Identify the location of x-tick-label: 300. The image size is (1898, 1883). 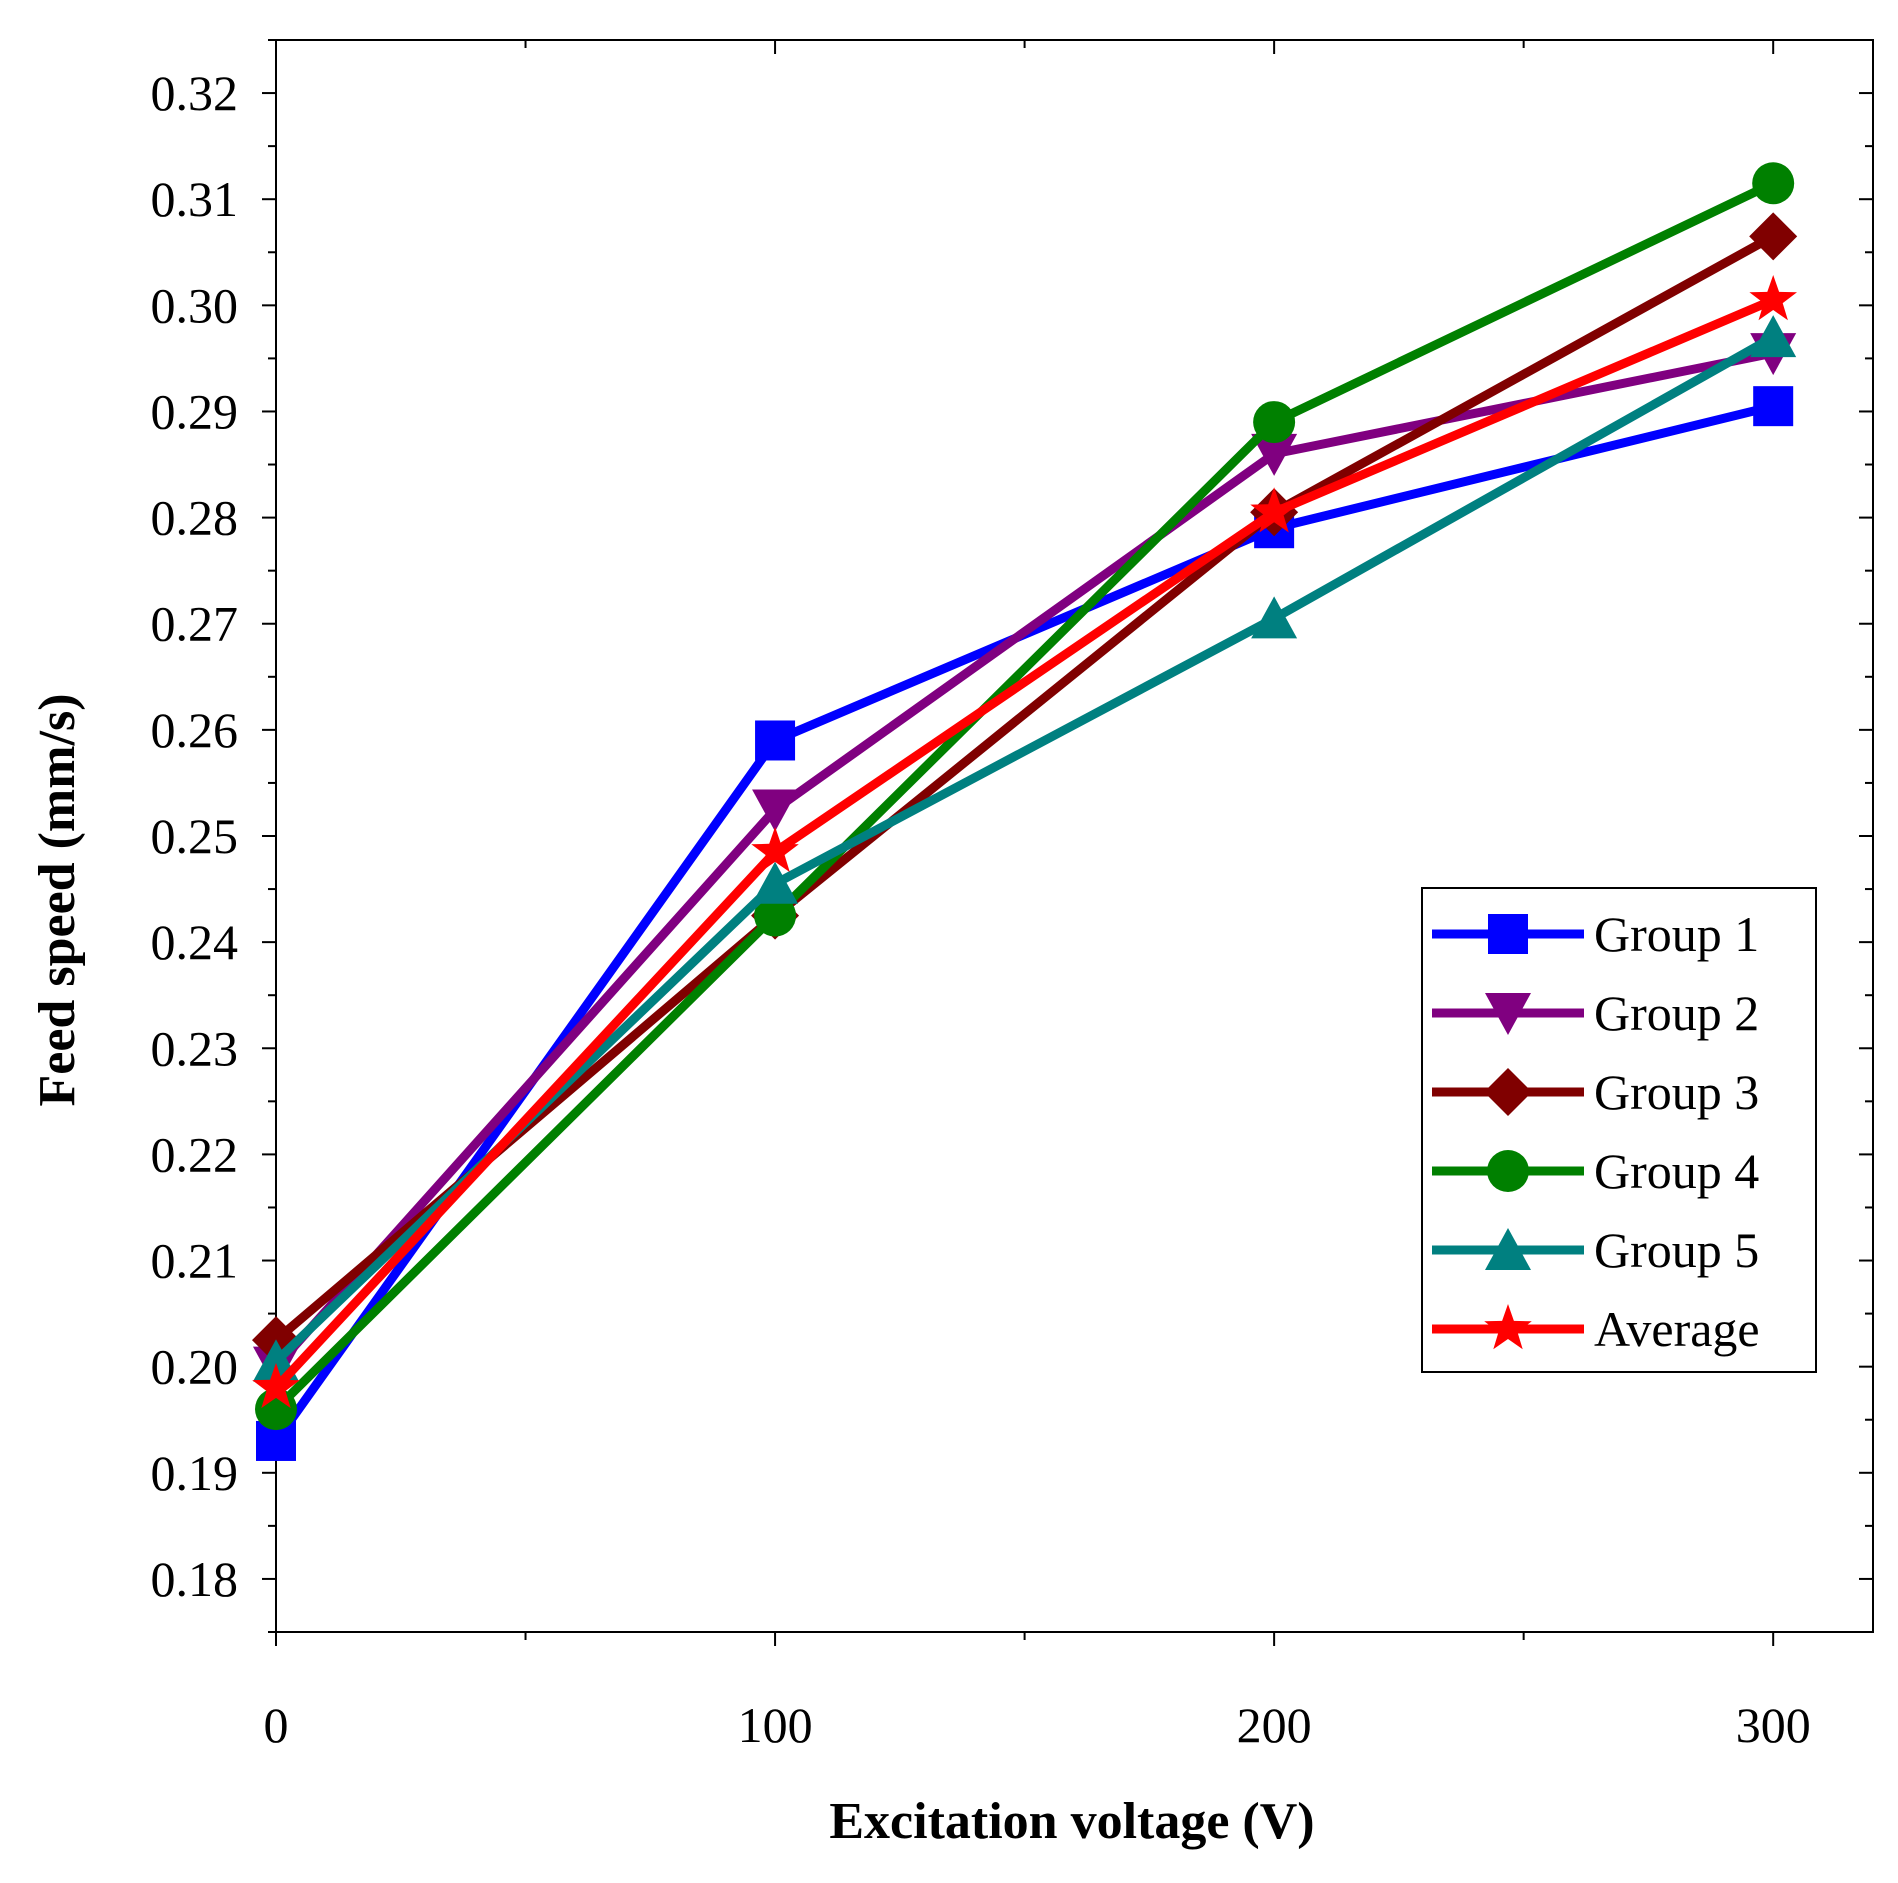
(1773, 1725).